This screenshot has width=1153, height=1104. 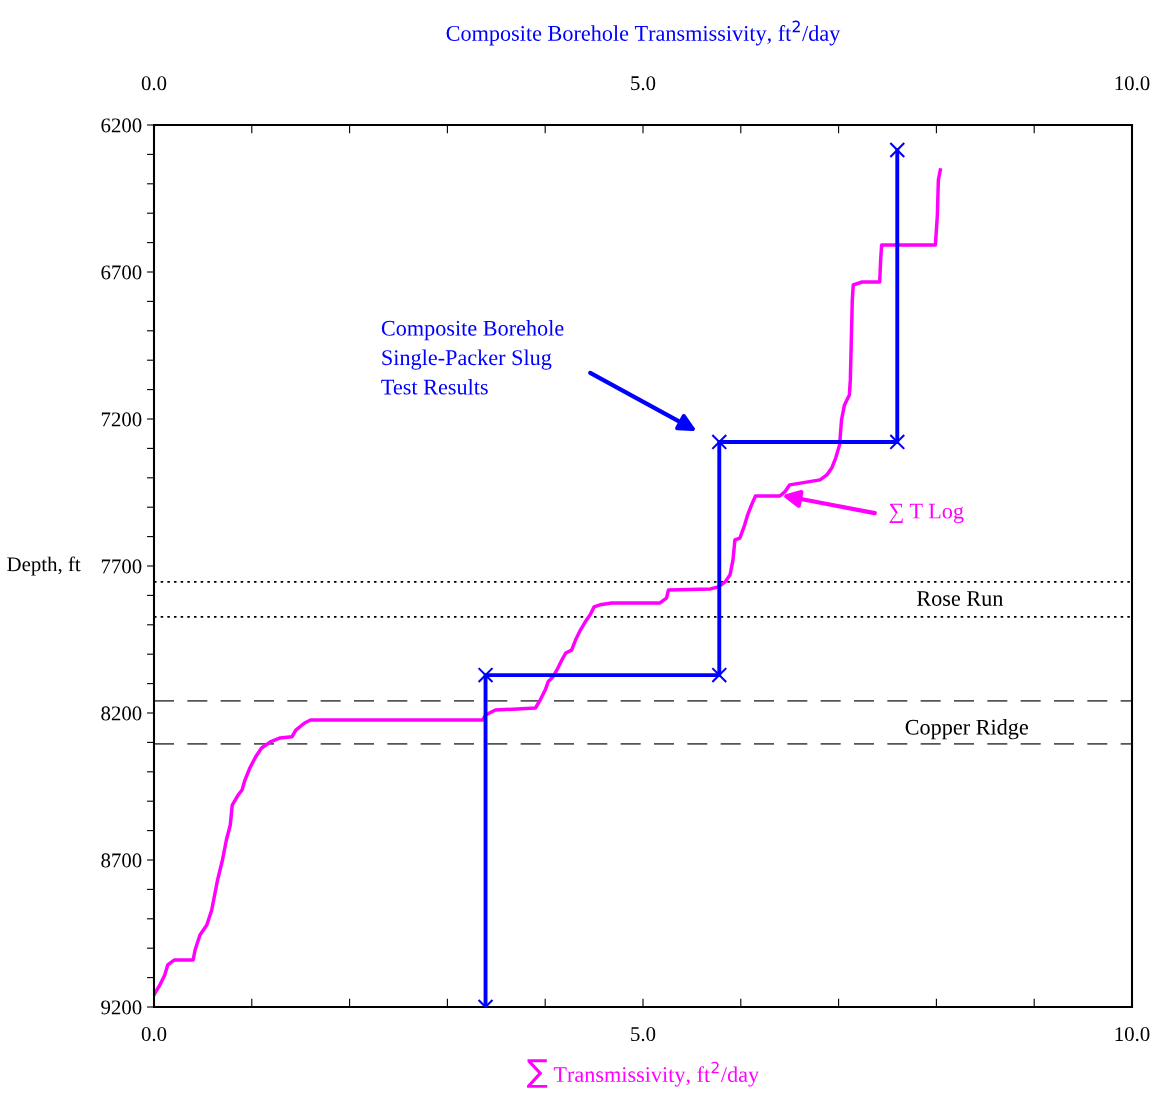 What do you see at coordinates (121, 713) in the screenshot?
I see `y-tick-label: 8200` at bounding box center [121, 713].